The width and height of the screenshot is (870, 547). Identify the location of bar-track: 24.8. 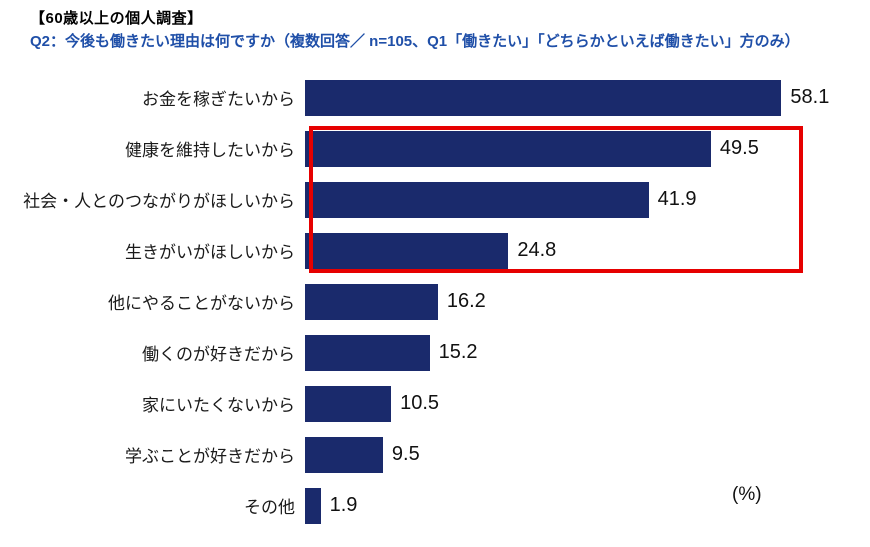
(587, 250).